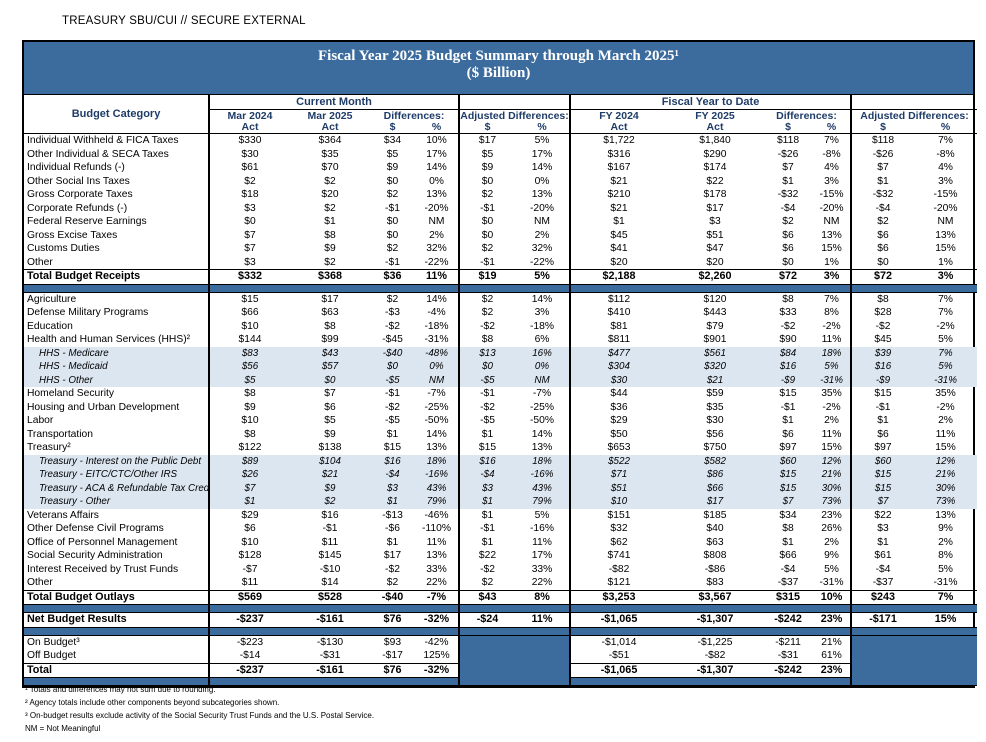  I want to click on cell: -31%, so click(946, 380).